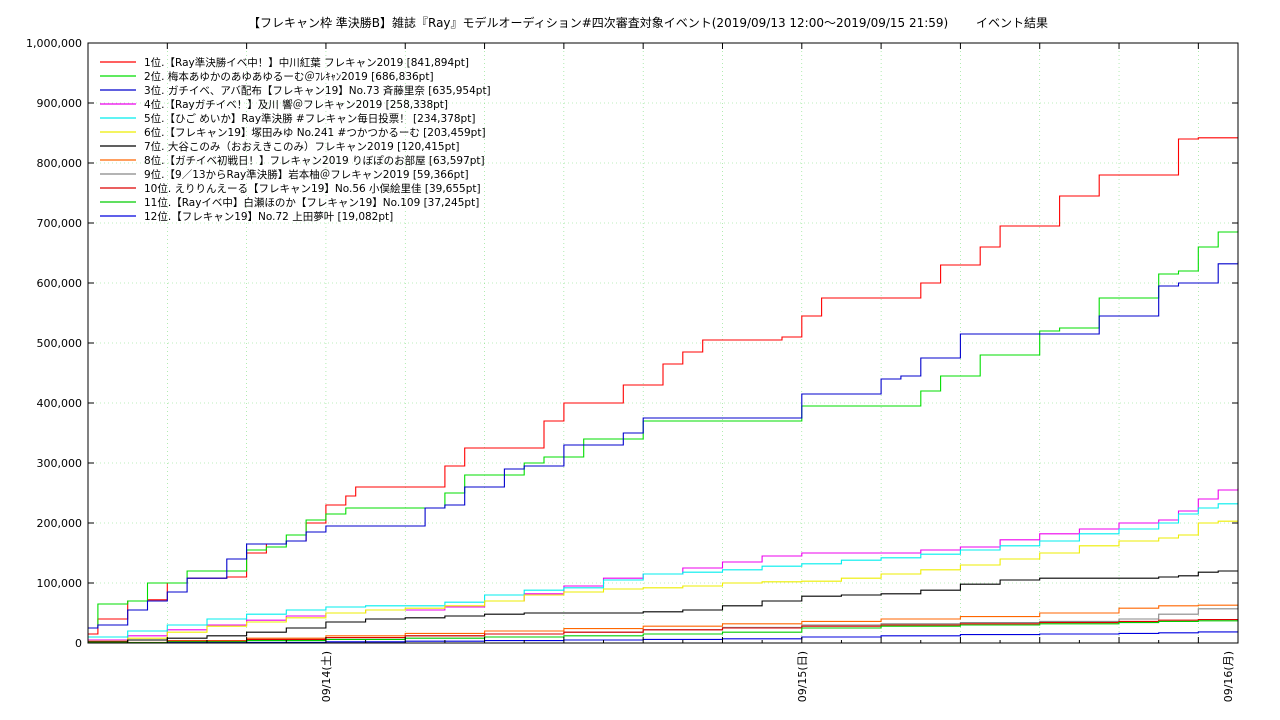 Image resolution: width=1280 pixels, height=720 pixels. I want to click on y-tick-label: 400,000, so click(60, 403).